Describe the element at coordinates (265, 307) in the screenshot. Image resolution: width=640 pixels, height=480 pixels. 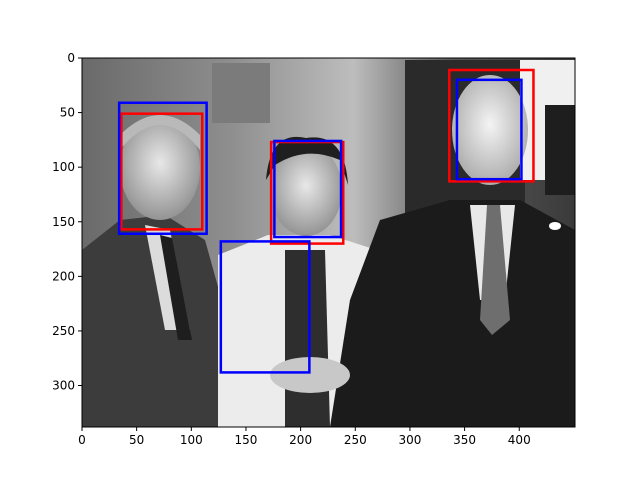
I see `blue-hands-box` at that location.